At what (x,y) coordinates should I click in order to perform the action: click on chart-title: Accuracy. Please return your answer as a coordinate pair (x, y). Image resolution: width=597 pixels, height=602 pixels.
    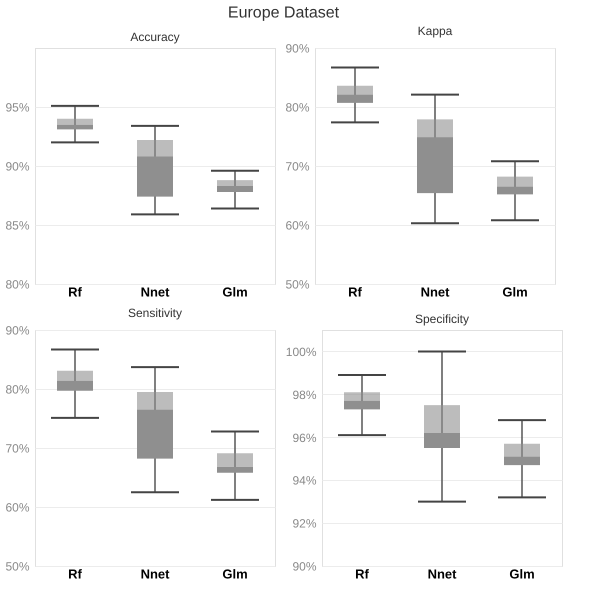
    Looking at the image, I should click on (155, 37).